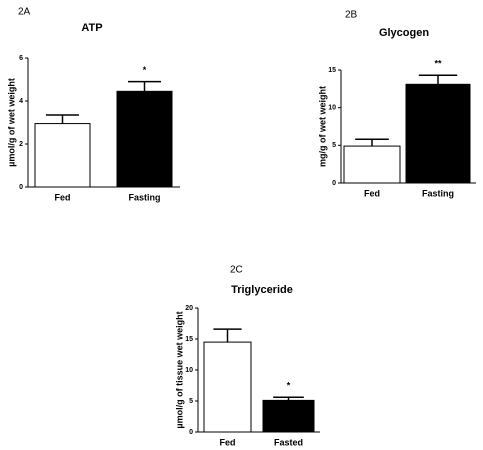 The height and width of the screenshot is (450, 483). I want to click on panel-label: 2B, so click(351, 15).